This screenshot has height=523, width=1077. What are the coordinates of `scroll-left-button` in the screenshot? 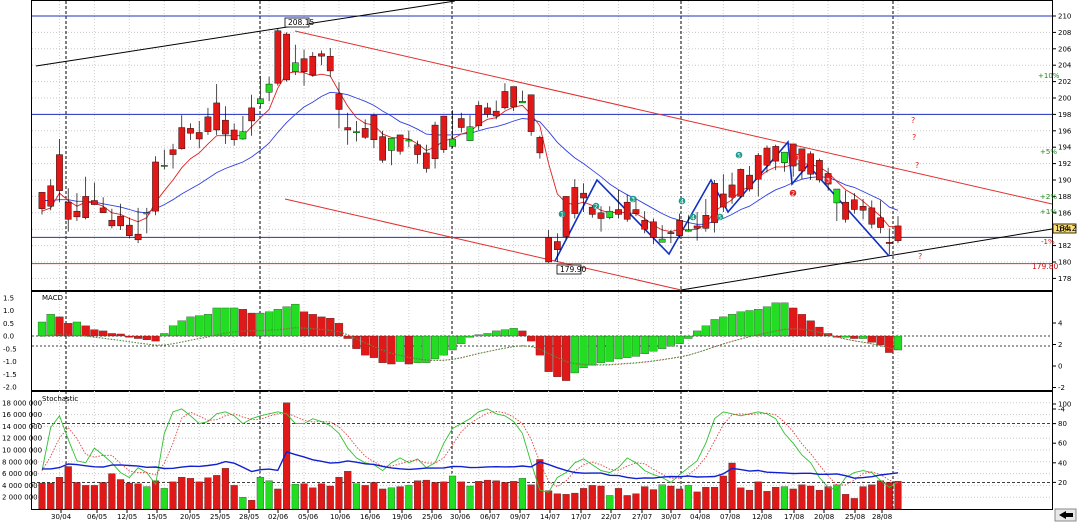 It's located at (1065, 515).